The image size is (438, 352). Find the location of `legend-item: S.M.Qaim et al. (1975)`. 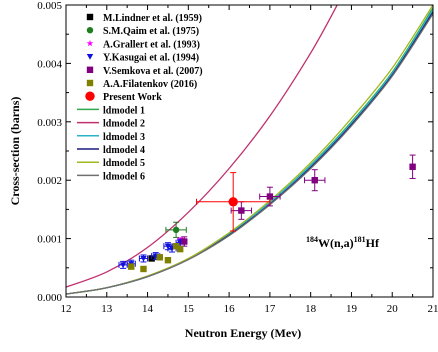

legend-item: S.M.Qaim et al. (1975) is located at coordinates (143, 31).